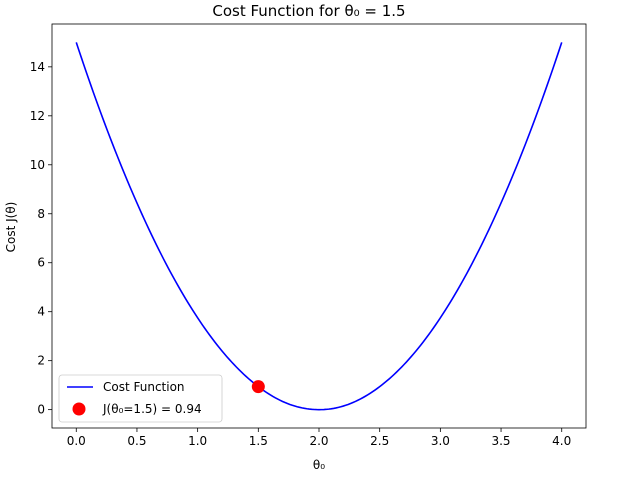 Image resolution: width=618 pixels, height=480 pixels. I want to click on legend-label-point: J(θ₀=1.5) = 0.94, so click(152, 409).